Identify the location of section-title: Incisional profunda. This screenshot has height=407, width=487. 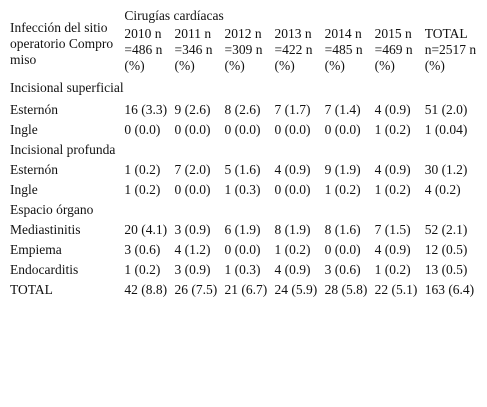
(63, 149).